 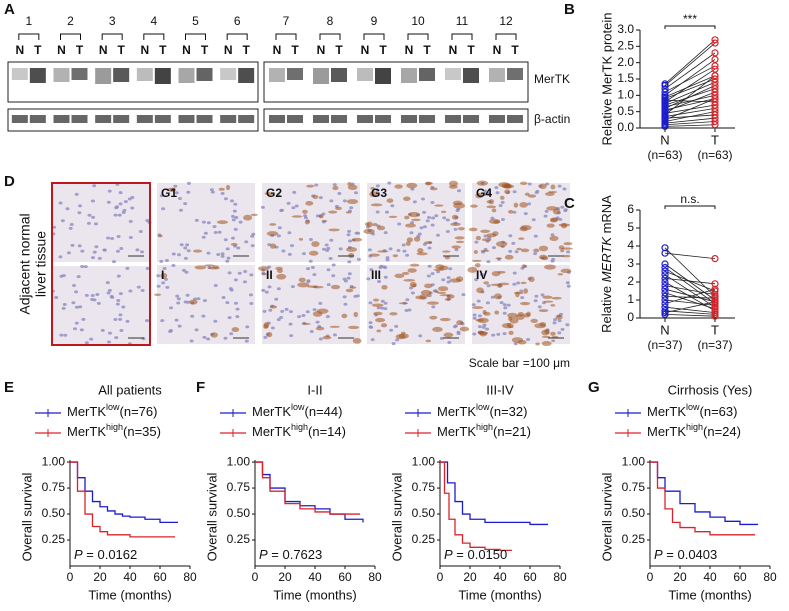 What do you see at coordinates (130, 577) in the screenshot?
I see `x-tick-label: 40` at bounding box center [130, 577].